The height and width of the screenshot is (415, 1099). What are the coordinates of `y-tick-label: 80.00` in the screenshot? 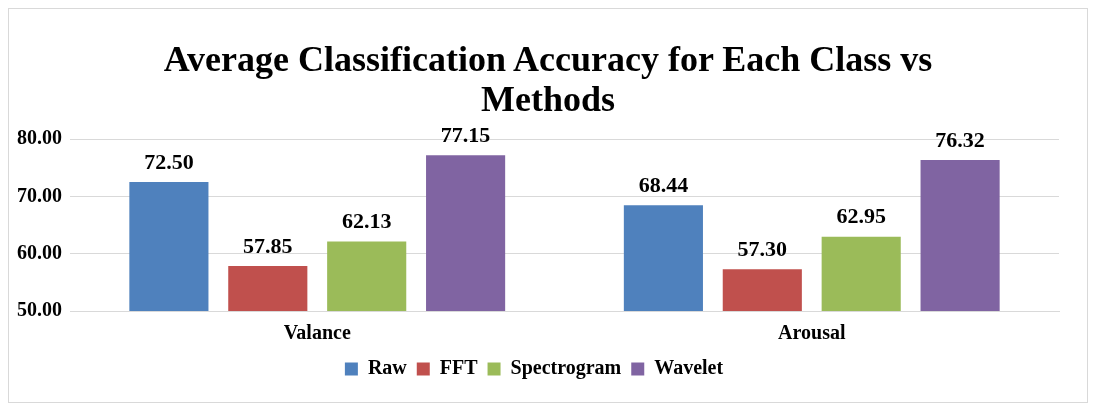 It's located at (39, 137).